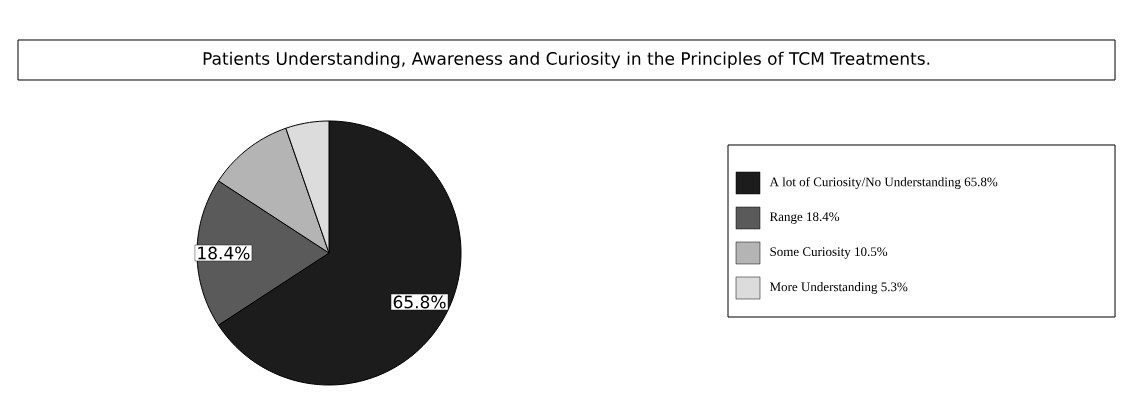 Image resolution: width=1132 pixels, height=408 pixels. What do you see at coordinates (224, 253) in the screenshot?
I see `data-label: 18.4%` at bounding box center [224, 253].